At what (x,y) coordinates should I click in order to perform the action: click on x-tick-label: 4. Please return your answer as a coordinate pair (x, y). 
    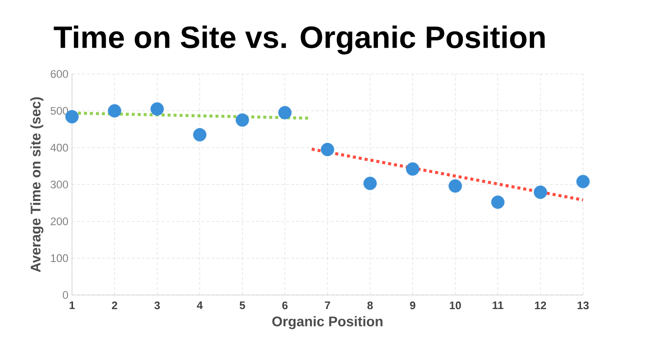
    Looking at the image, I should click on (199, 306).